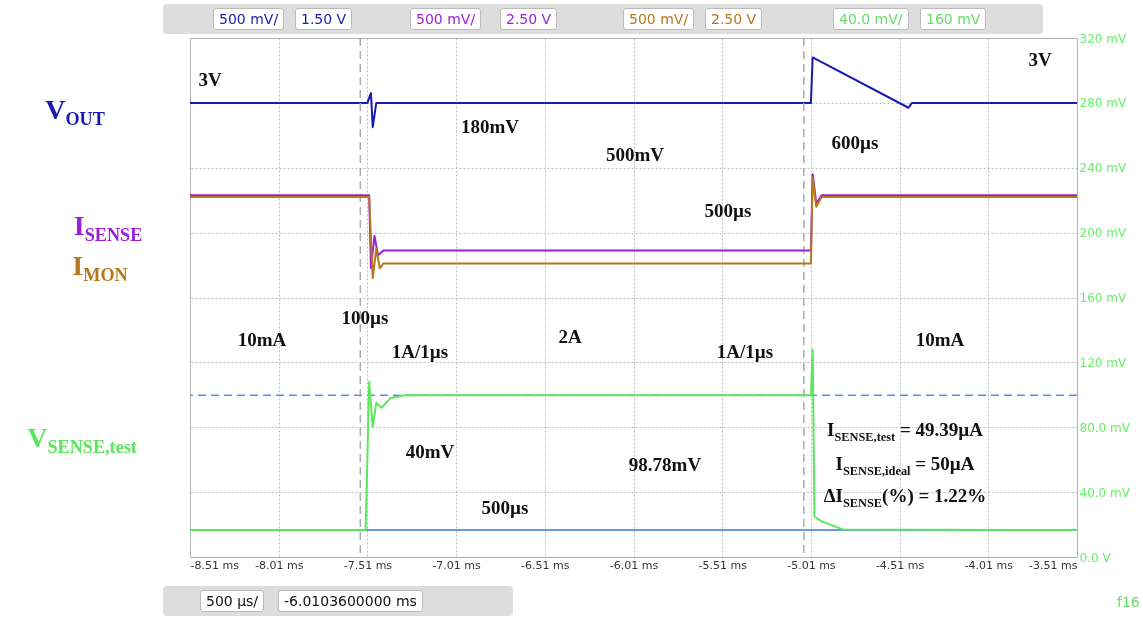  I want to click on x-tick-label: -7.01 ms, so click(457, 565).